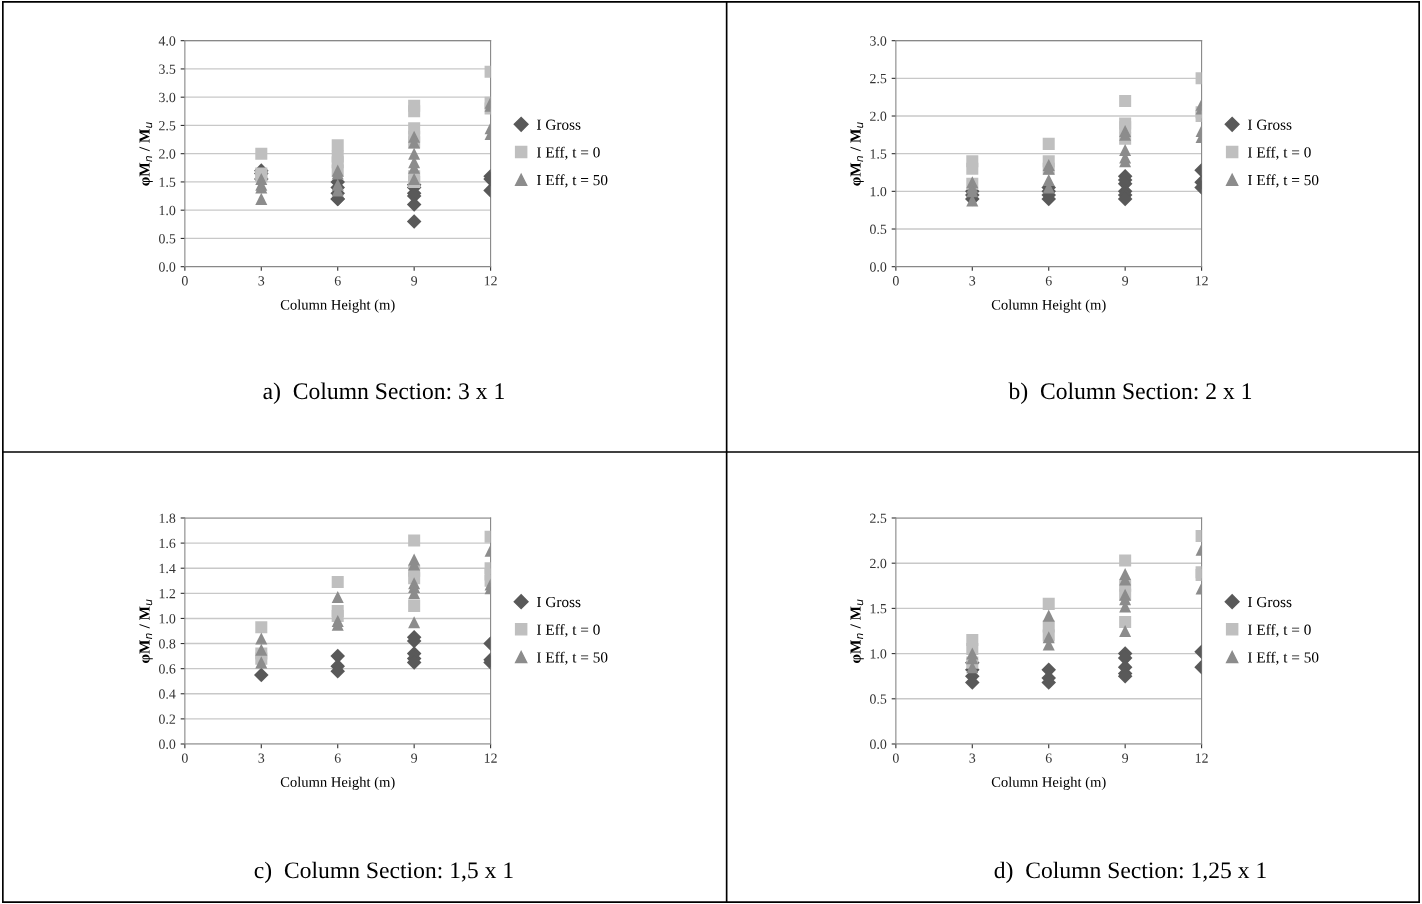 Image resolution: width=1422 pixels, height=904 pixels. Describe the element at coordinates (167, 669) in the screenshot. I see `y-tick-label: 0.6` at that location.